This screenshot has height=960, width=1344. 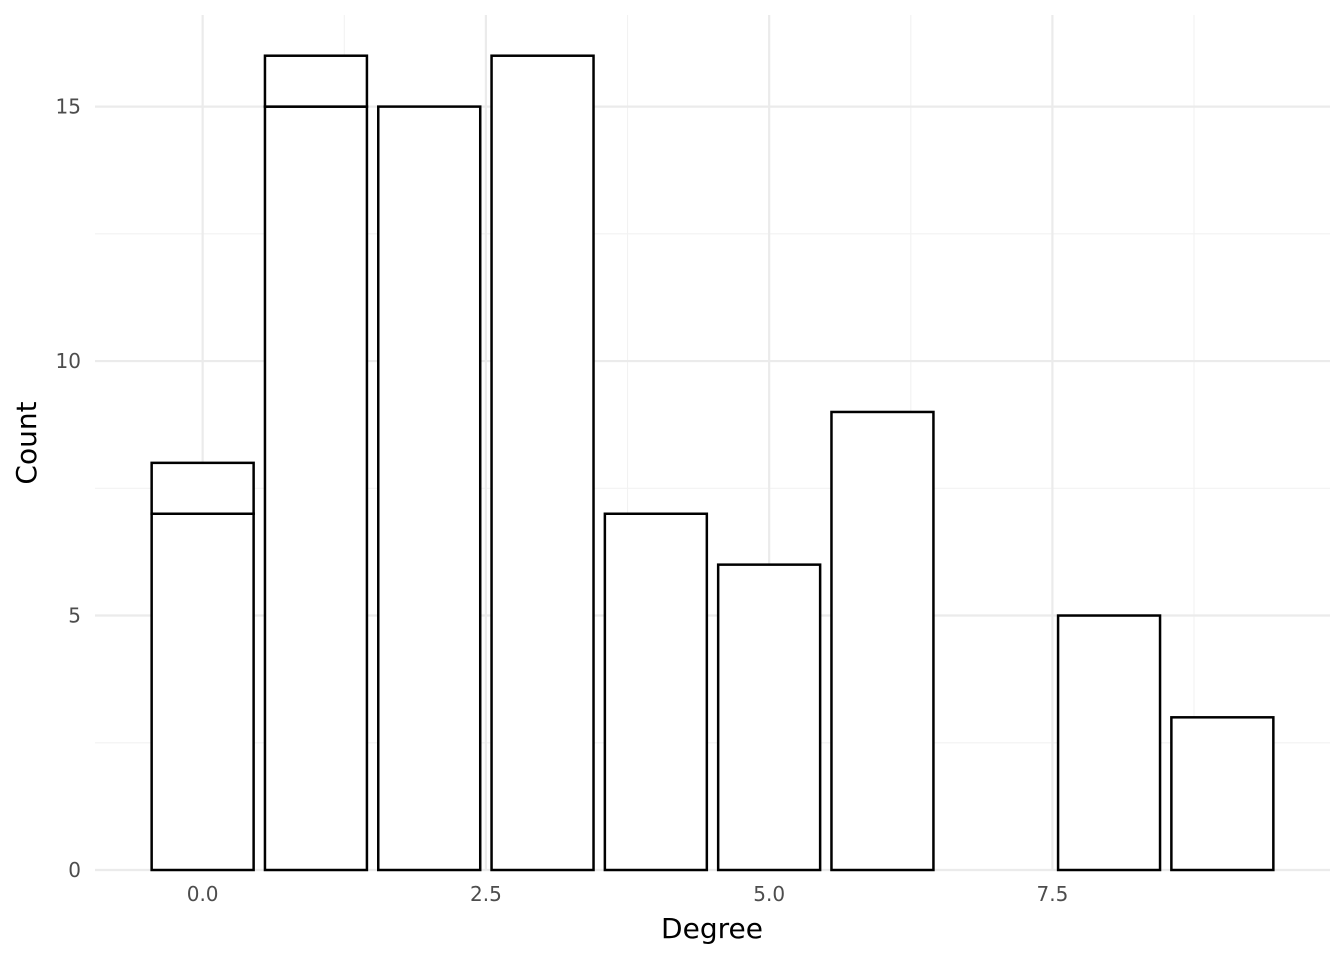 What do you see at coordinates (628, 894) in the screenshot?
I see `x-axis-tick-labels: 0.0 2.5 5.0 7.5` at bounding box center [628, 894].